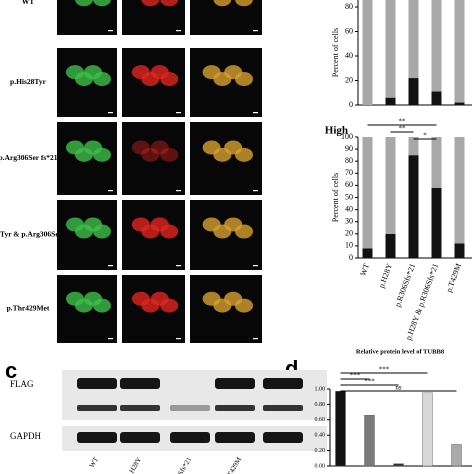  I want to click on x-tick-label: WT, so click(364, 269).